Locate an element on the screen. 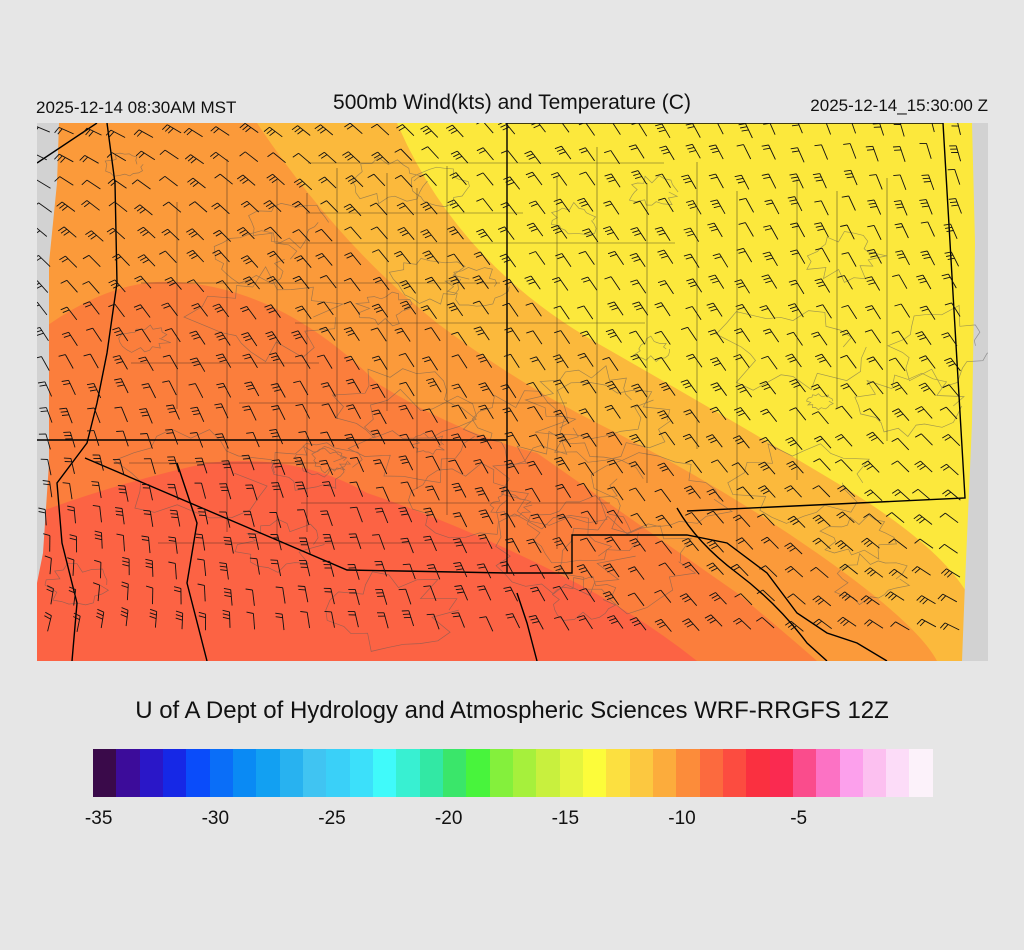 The width and height of the screenshot is (1024, 950). temp-band-warmest is located at coordinates (367, 561).